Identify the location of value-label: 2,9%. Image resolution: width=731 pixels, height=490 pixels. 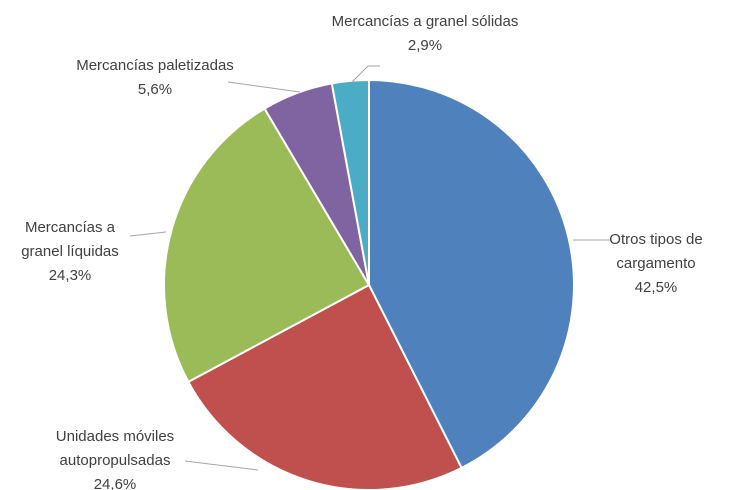
(425, 45).